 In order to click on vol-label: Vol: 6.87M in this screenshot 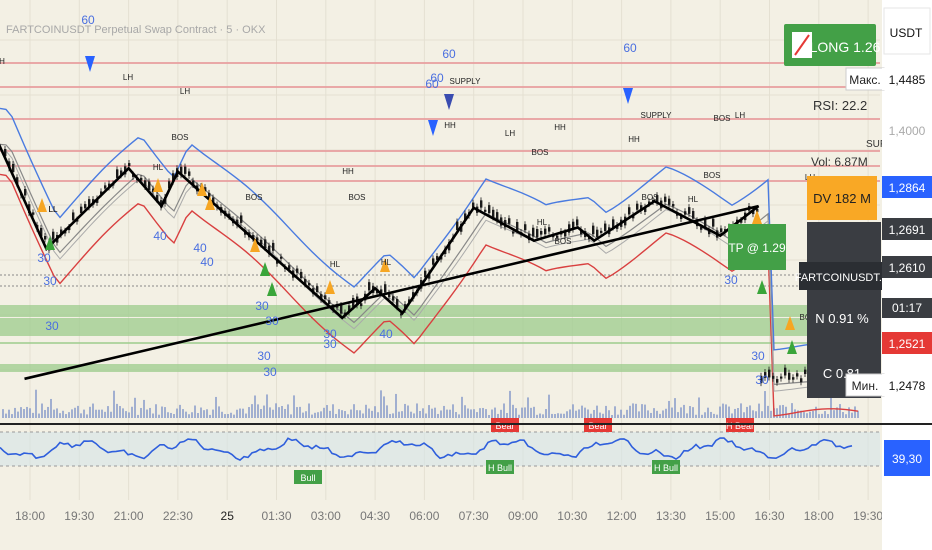, I will do `click(839, 162)`.